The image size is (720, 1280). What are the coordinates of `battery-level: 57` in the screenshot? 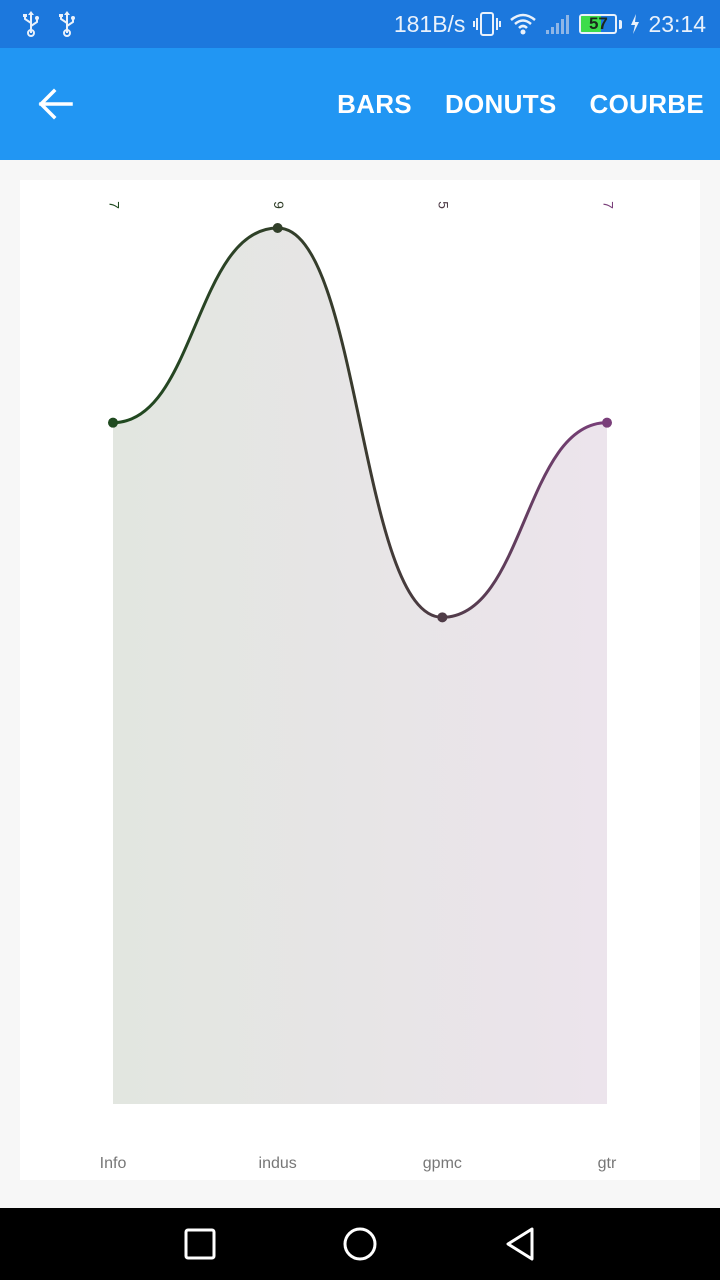 It's located at (598, 23).